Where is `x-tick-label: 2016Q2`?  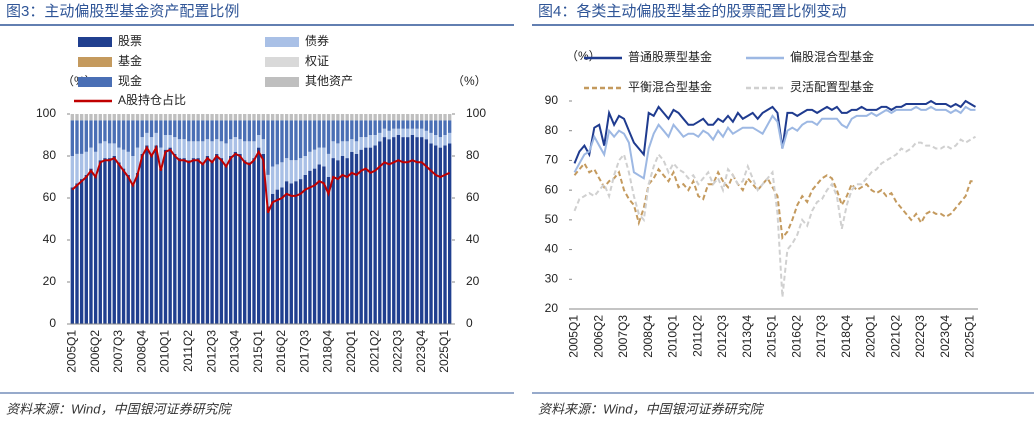 x-tick-label: 2016Q2 is located at coordinates (281, 351).